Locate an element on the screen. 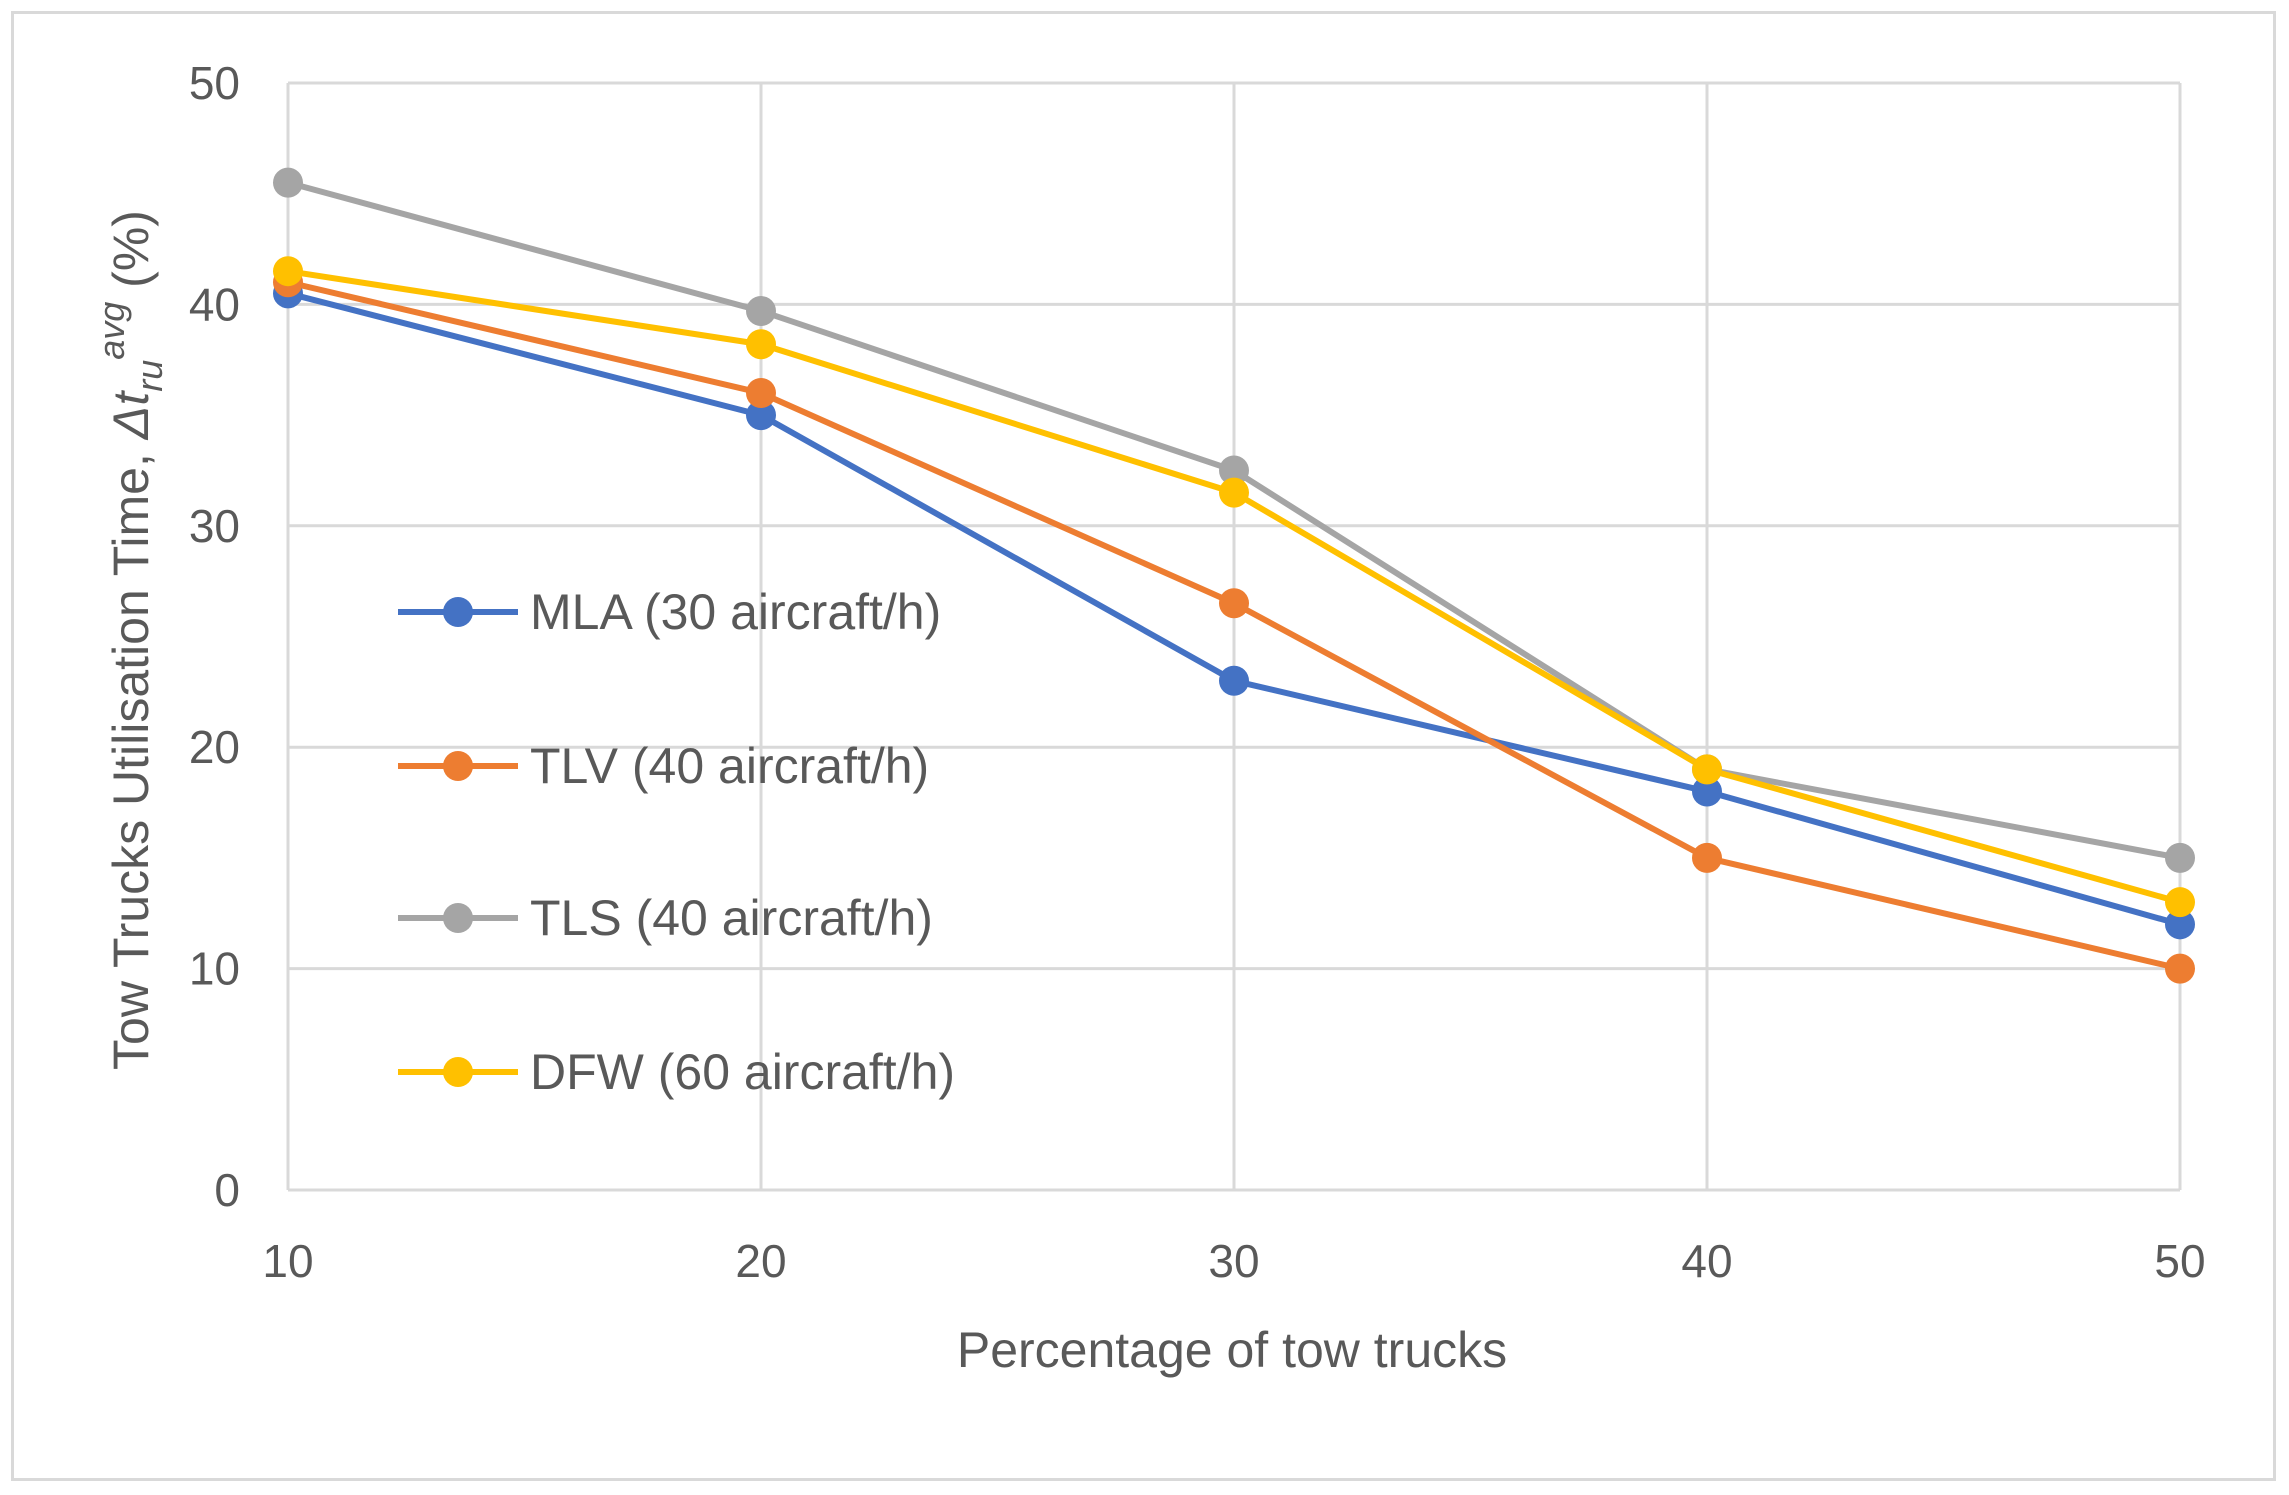 The width and height of the screenshot is (2289, 1495). y-tick-label: 0 is located at coordinates (227, 1190).